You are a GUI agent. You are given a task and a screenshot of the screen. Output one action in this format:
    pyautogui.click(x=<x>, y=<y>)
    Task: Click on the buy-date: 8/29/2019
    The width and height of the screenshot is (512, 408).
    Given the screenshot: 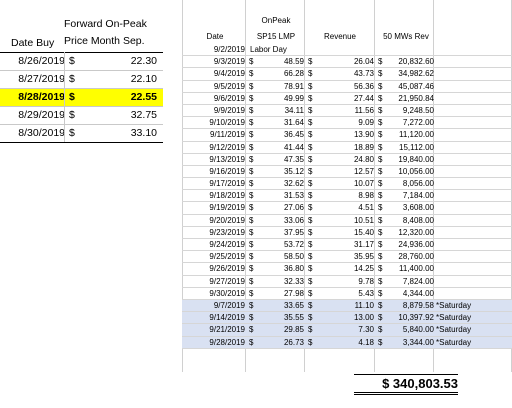 What is the action you would take?
    pyautogui.click(x=41, y=115)
    